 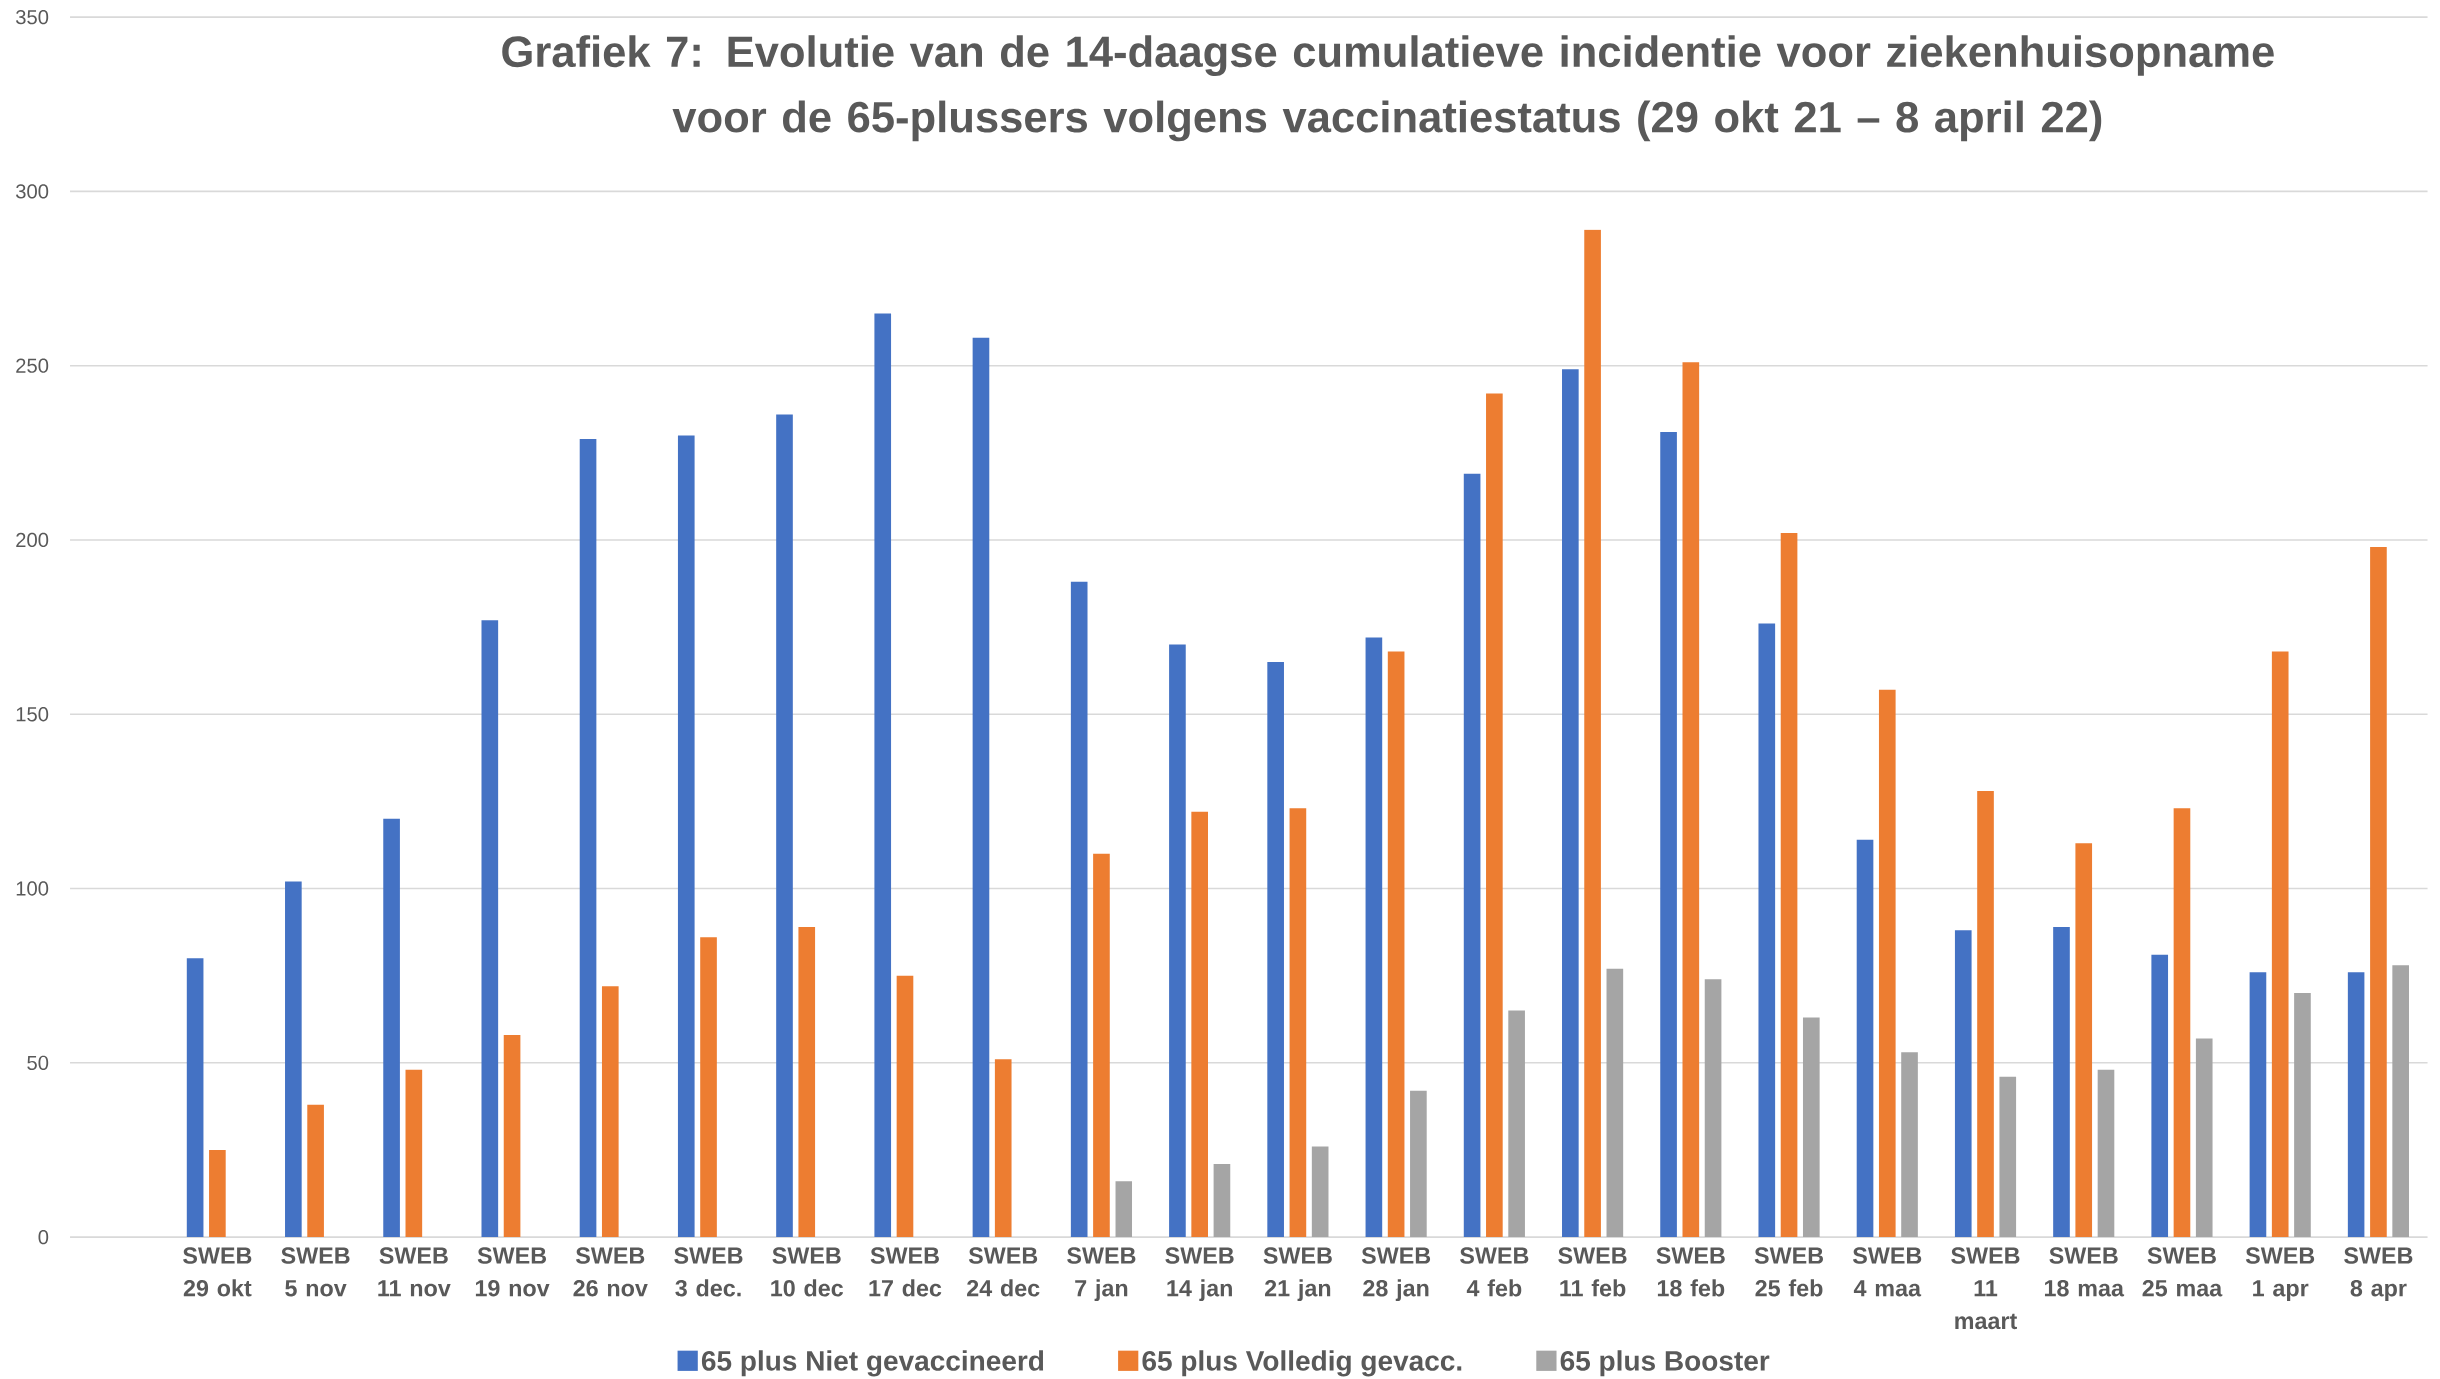 What do you see at coordinates (38, 1063) in the screenshot?
I see `y-tick-label: 50` at bounding box center [38, 1063].